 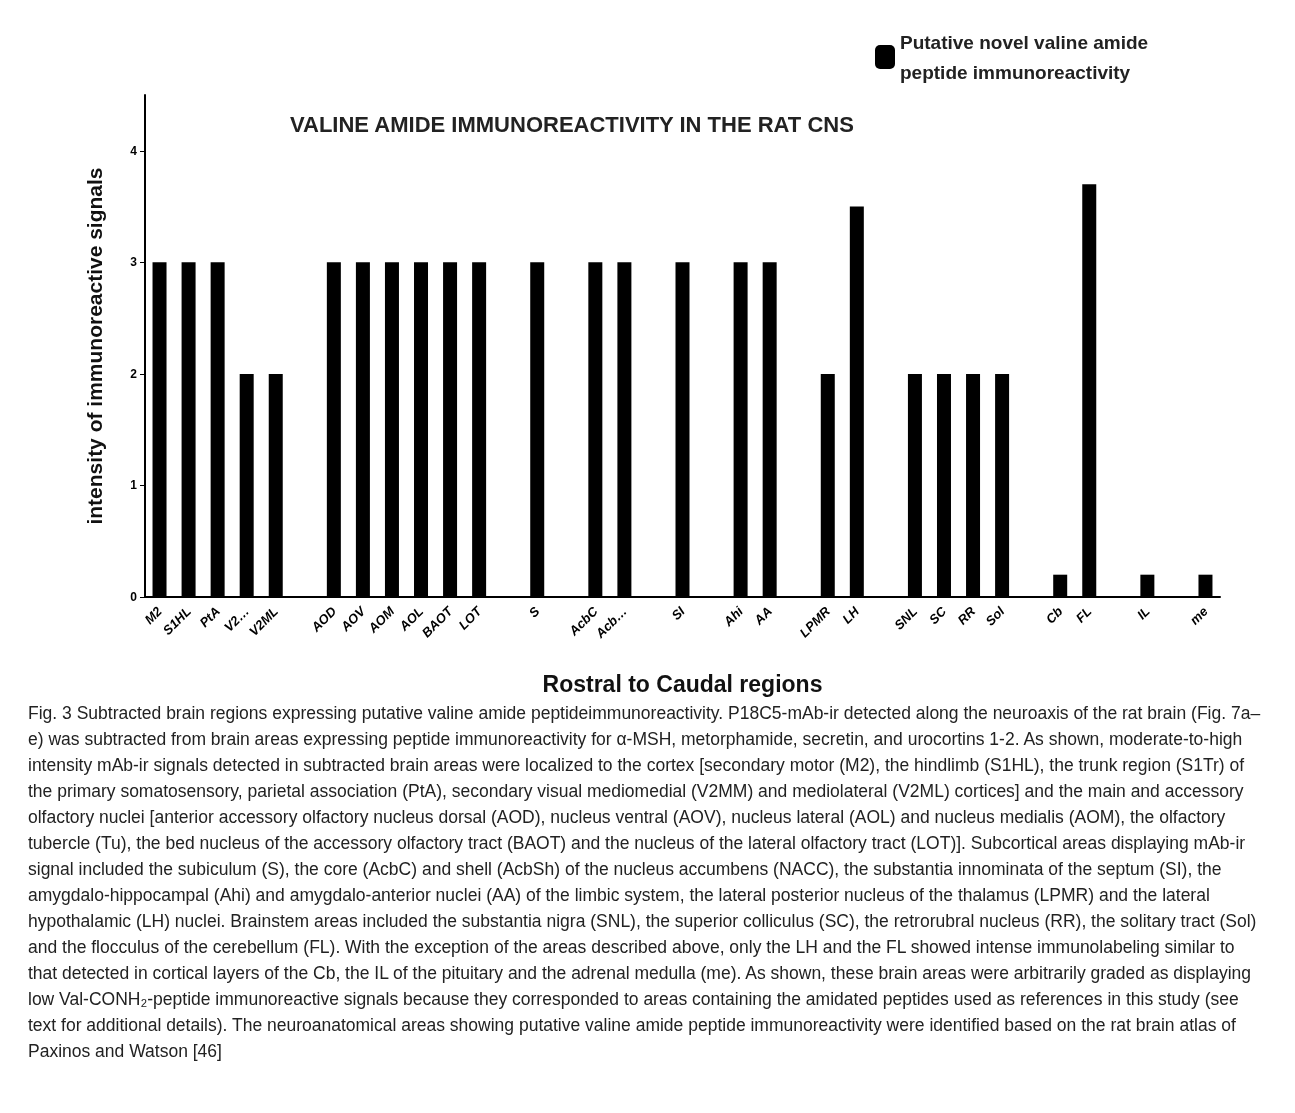 I want to click on x-tick-label: FL, so click(x=1083, y=614).